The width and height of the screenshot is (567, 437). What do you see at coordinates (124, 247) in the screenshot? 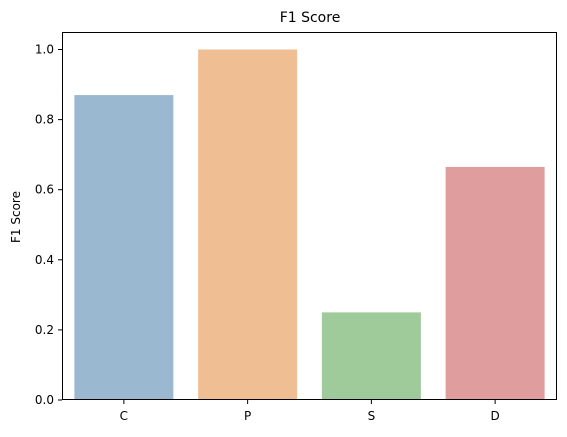
I see `bar-c` at bounding box center [124, 247].